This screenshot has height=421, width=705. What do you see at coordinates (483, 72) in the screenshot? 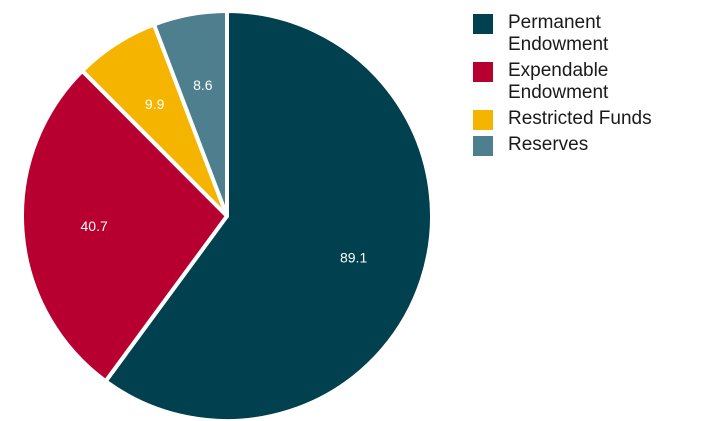
I see `legend-swatch-expendable-endowment` at bounding box center [483, 72].